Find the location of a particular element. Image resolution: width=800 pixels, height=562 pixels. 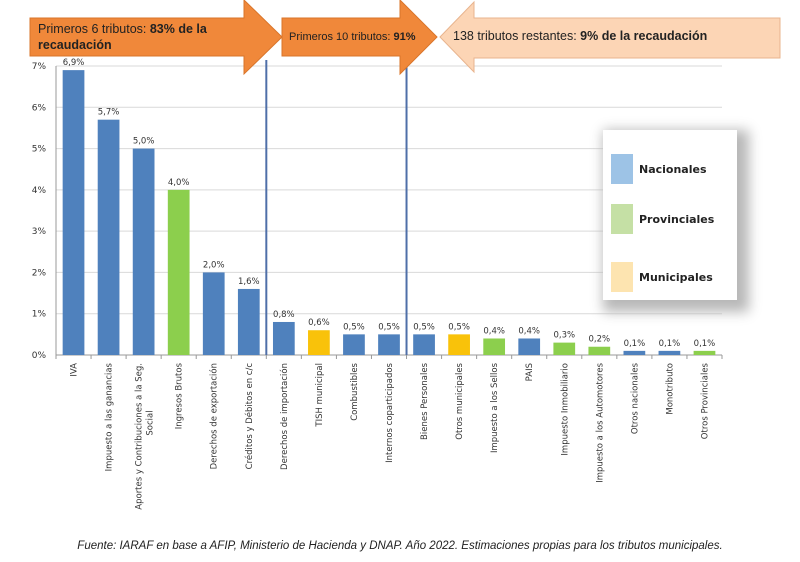

data-label: 1,6% is located at coordinates (249, 282).